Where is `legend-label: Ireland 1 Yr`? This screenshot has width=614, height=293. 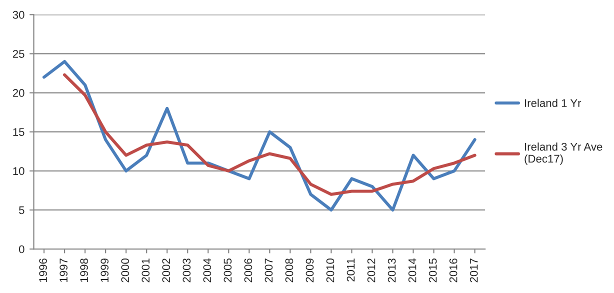 legend-label: Ireland 1 Yr is located at coordinates (553, 103).